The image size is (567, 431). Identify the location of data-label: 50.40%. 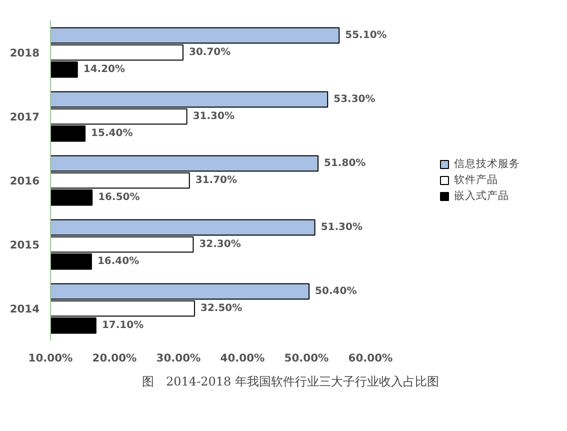
(336, 291).